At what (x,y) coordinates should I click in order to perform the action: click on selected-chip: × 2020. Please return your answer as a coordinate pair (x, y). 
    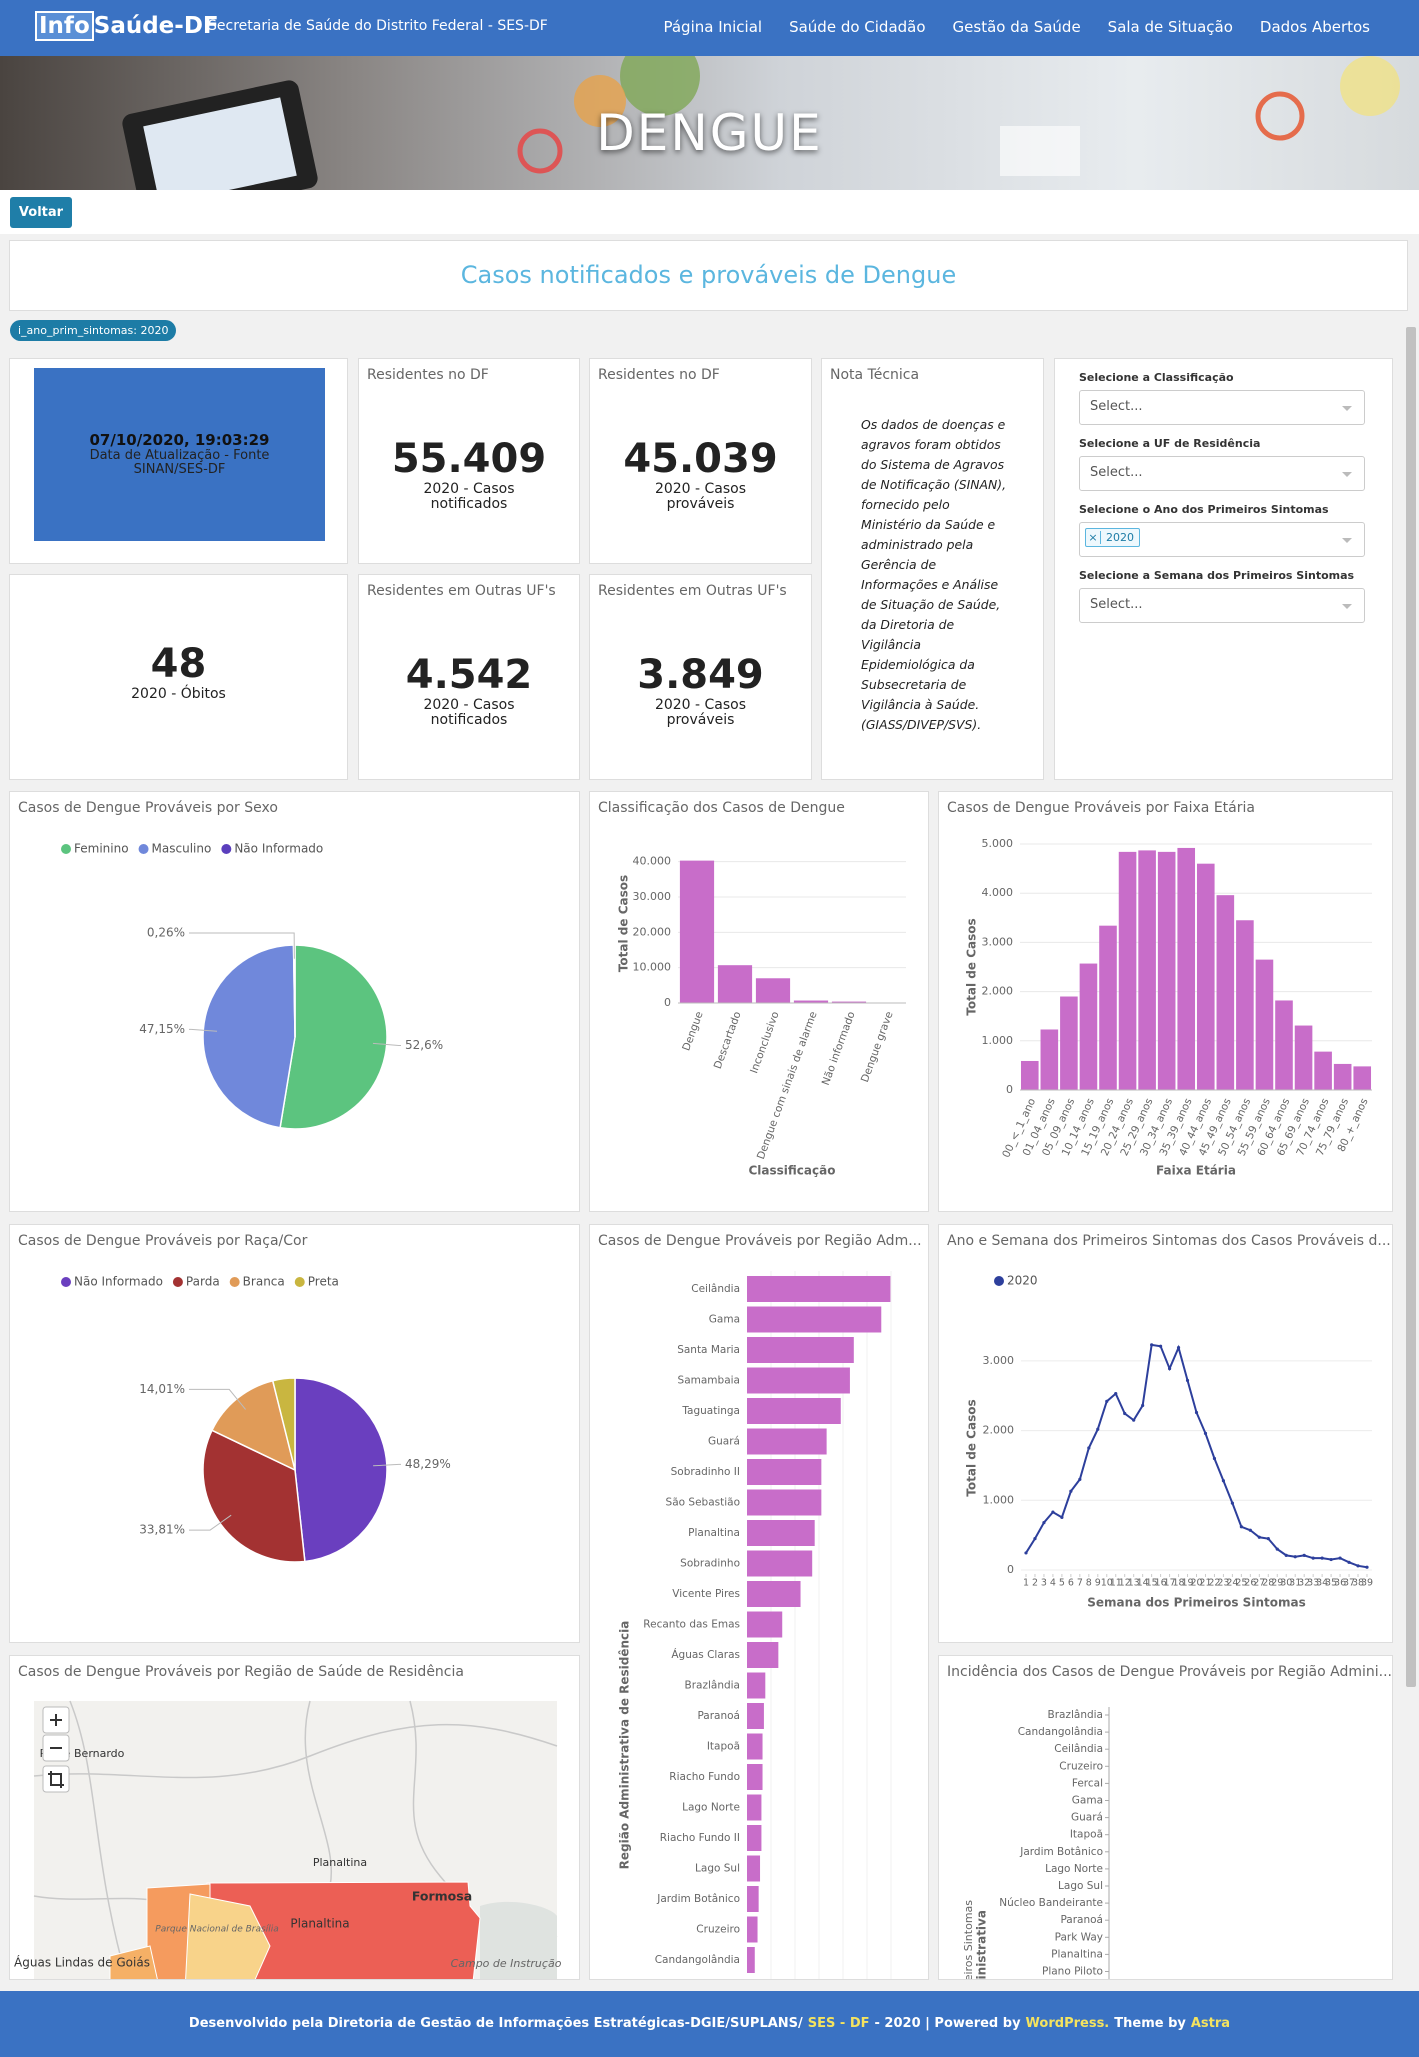
    Looking at the image, I should click on (1112, 537).